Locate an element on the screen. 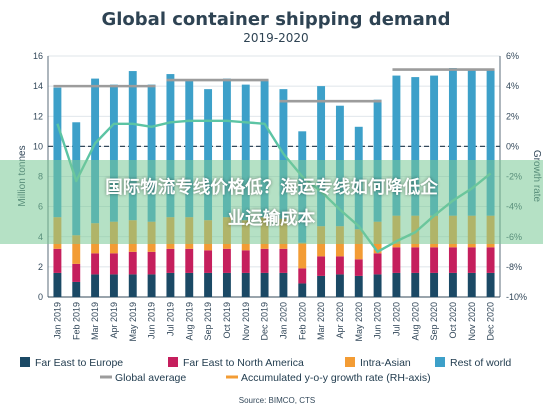  x-tick-label: Mar 2020 is located at coordinates (321, 321).